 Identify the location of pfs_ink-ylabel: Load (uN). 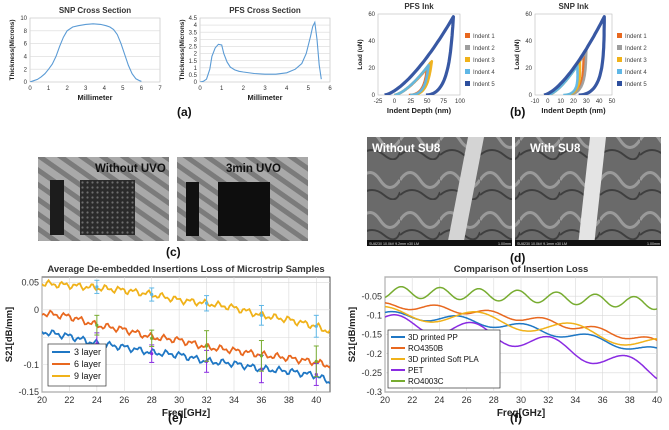
(360, 54).